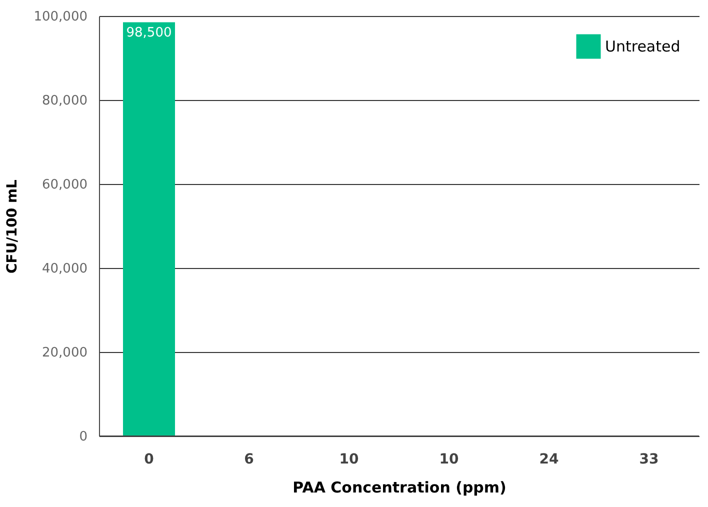 Image resolution: width=708 pixels, height=507 pixels. I want to click on y-tick-label: 40,000, so click(65, 269).